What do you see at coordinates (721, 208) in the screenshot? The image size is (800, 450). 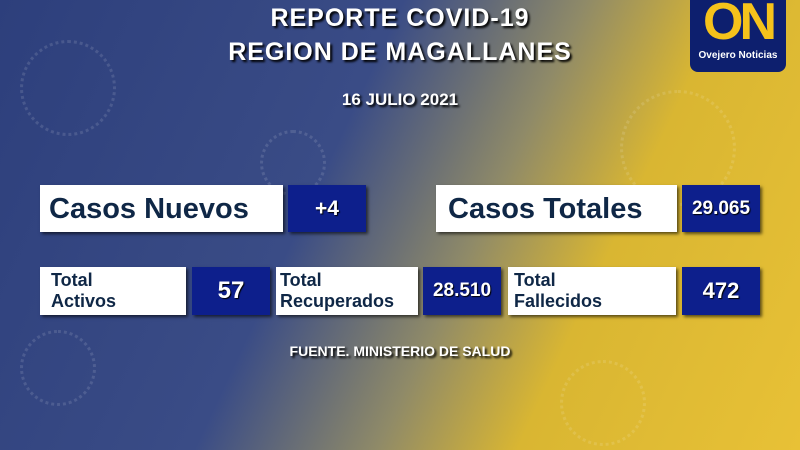 I see `total-cases-value: 29.065` at bounding box center [721, 208].